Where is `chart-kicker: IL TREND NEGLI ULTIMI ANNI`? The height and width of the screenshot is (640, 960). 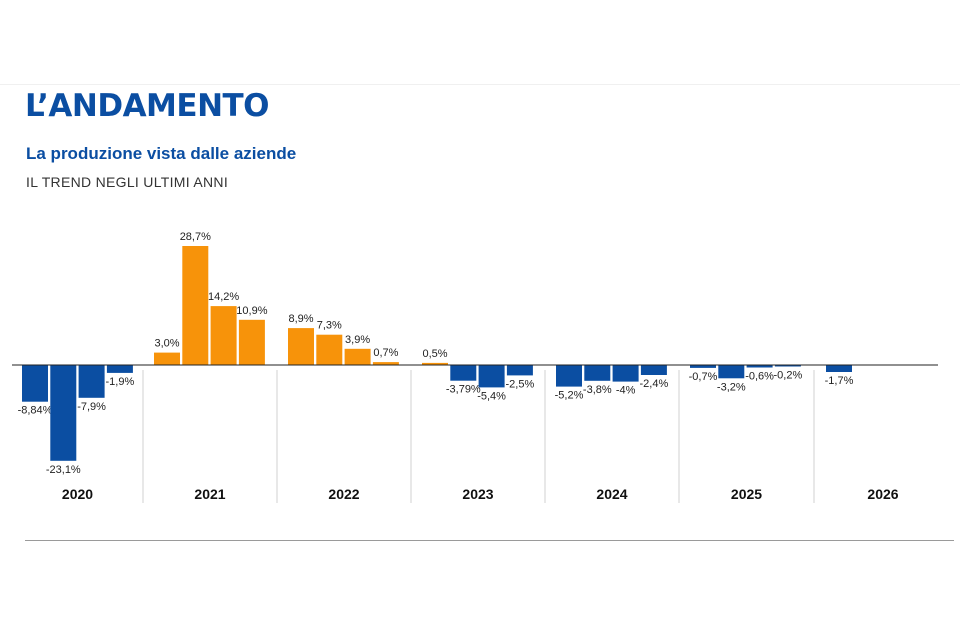
chart-kicker: IL TREND NEGLI ULTIMI ANNI is located at coordinates (127, 182).